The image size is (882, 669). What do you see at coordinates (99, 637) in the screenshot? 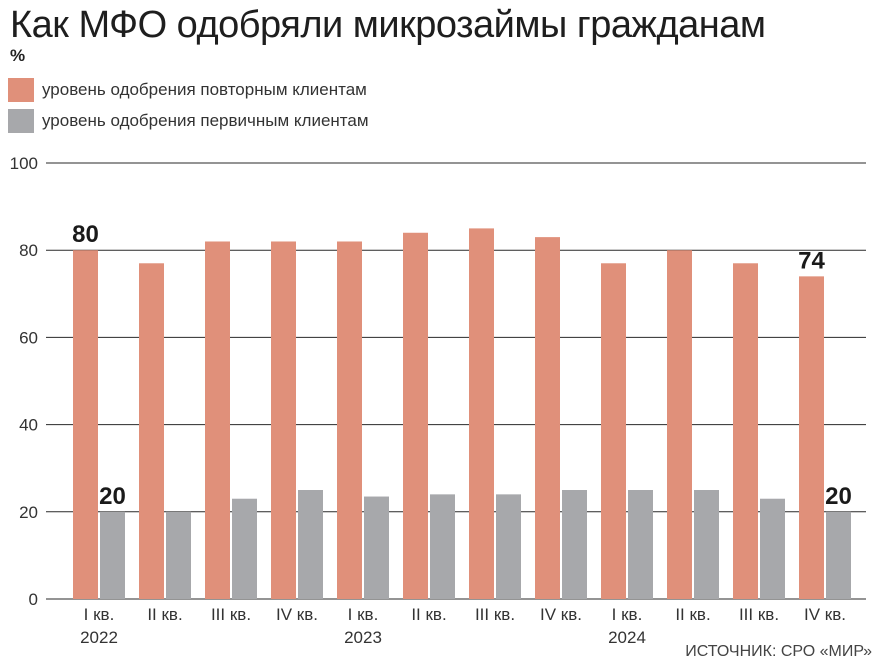
I see `year-label: 2022` at bounding box center [99, 637].